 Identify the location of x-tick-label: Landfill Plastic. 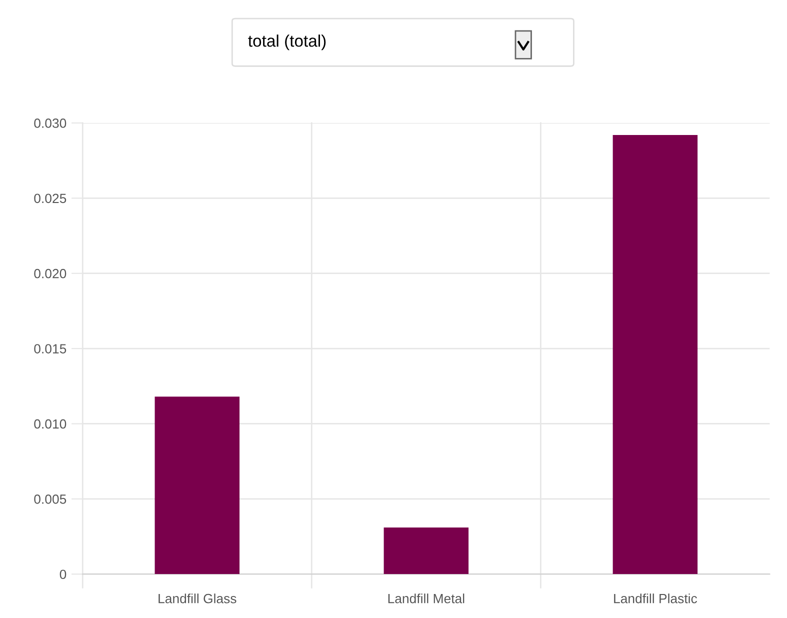
(655, 599).